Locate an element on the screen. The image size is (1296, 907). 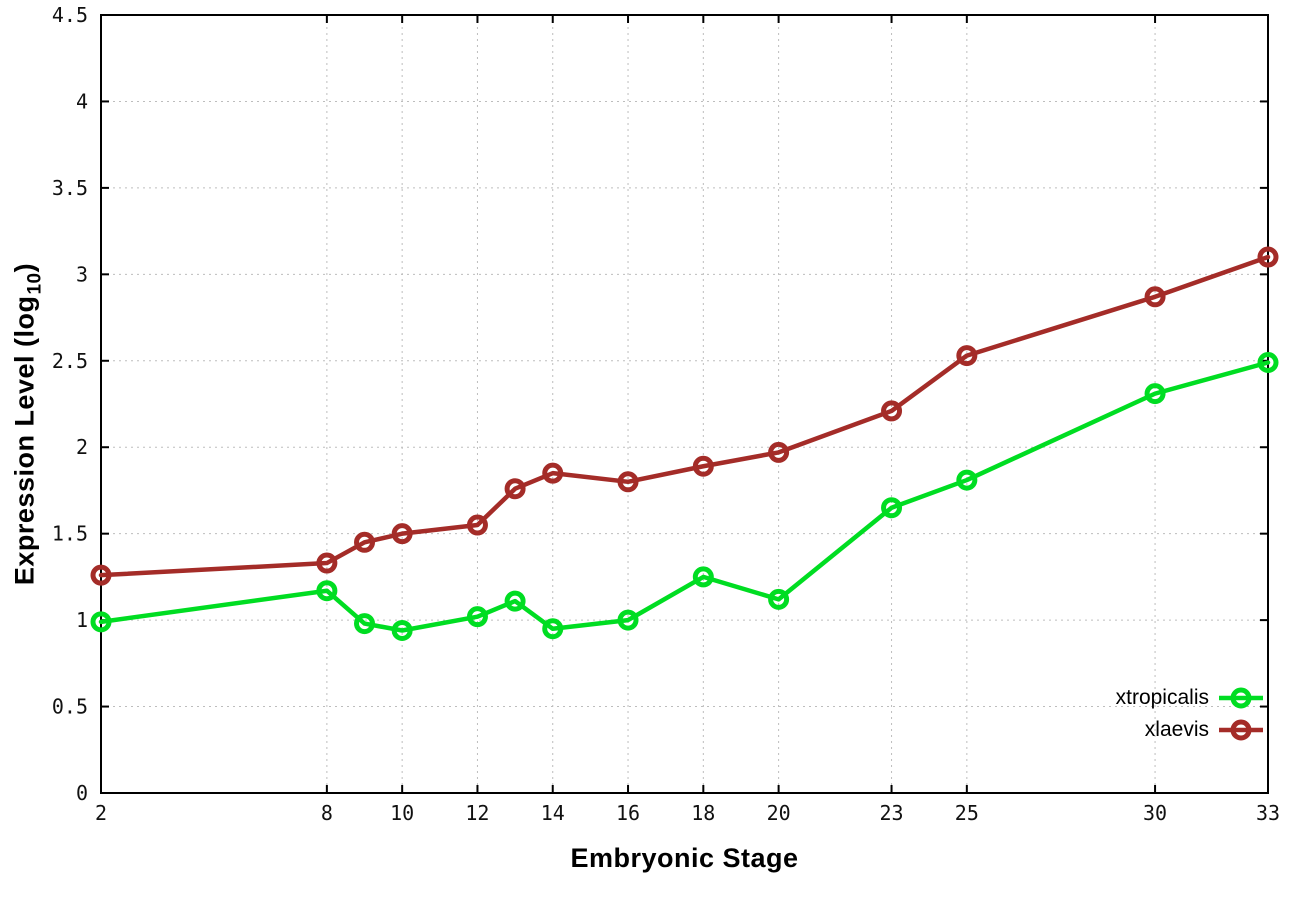
x-tick-label: 16 is located at coordinates (628, 813).